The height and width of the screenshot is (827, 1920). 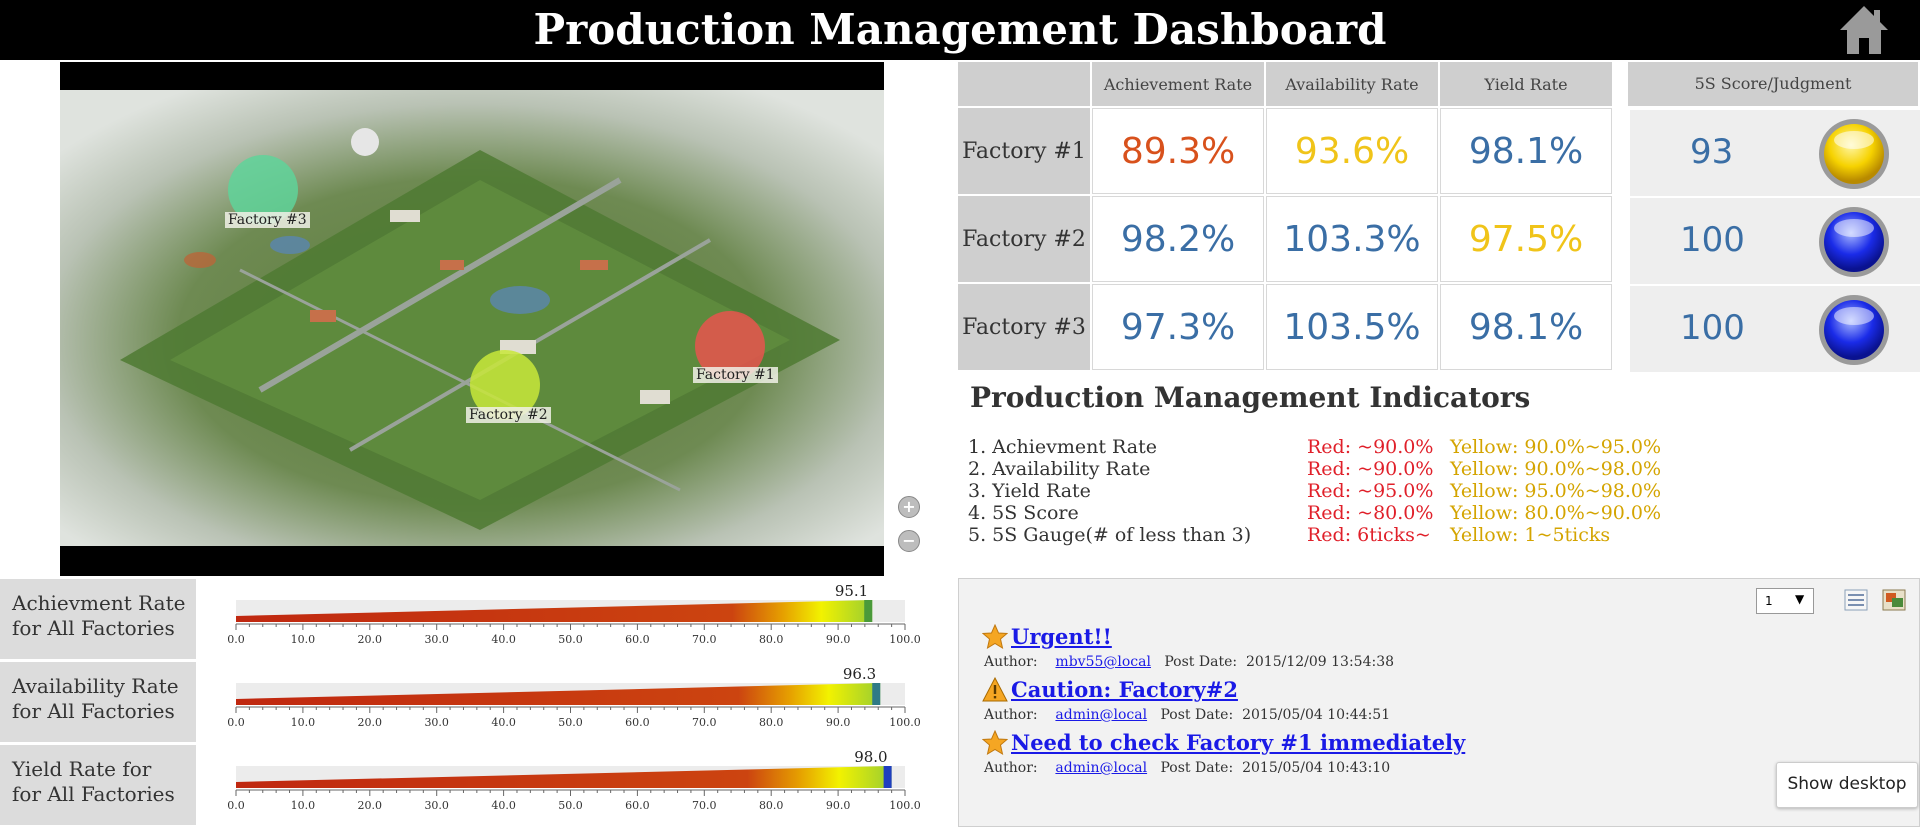 I want to click on gallery-view-icon, so click(x=1894, y=600).